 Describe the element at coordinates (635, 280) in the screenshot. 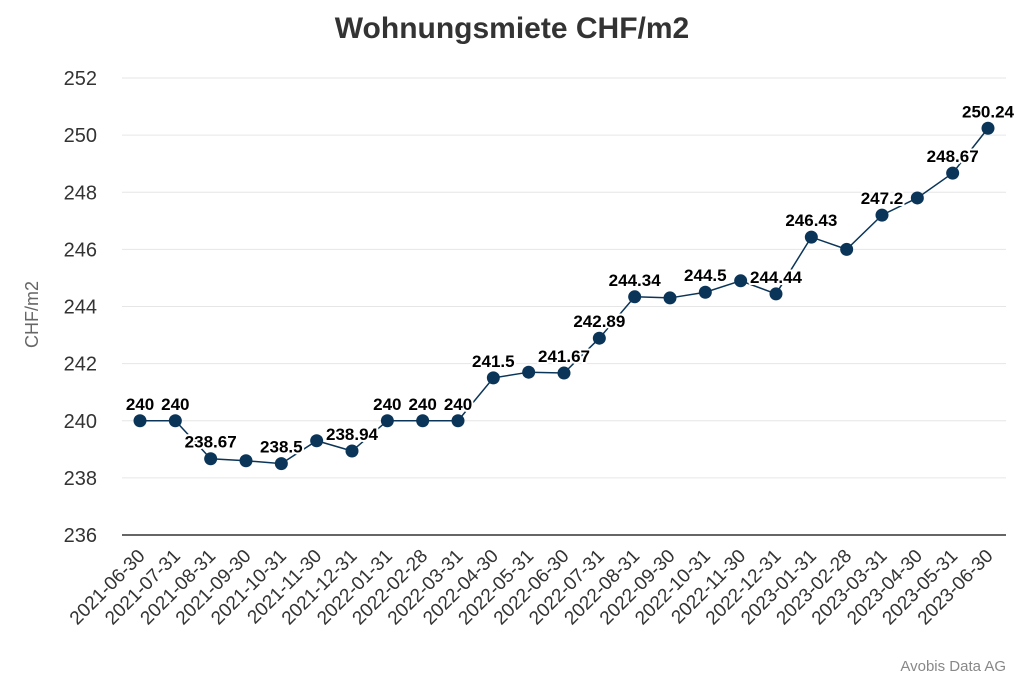

I see `data-label: 244.34` at that location.